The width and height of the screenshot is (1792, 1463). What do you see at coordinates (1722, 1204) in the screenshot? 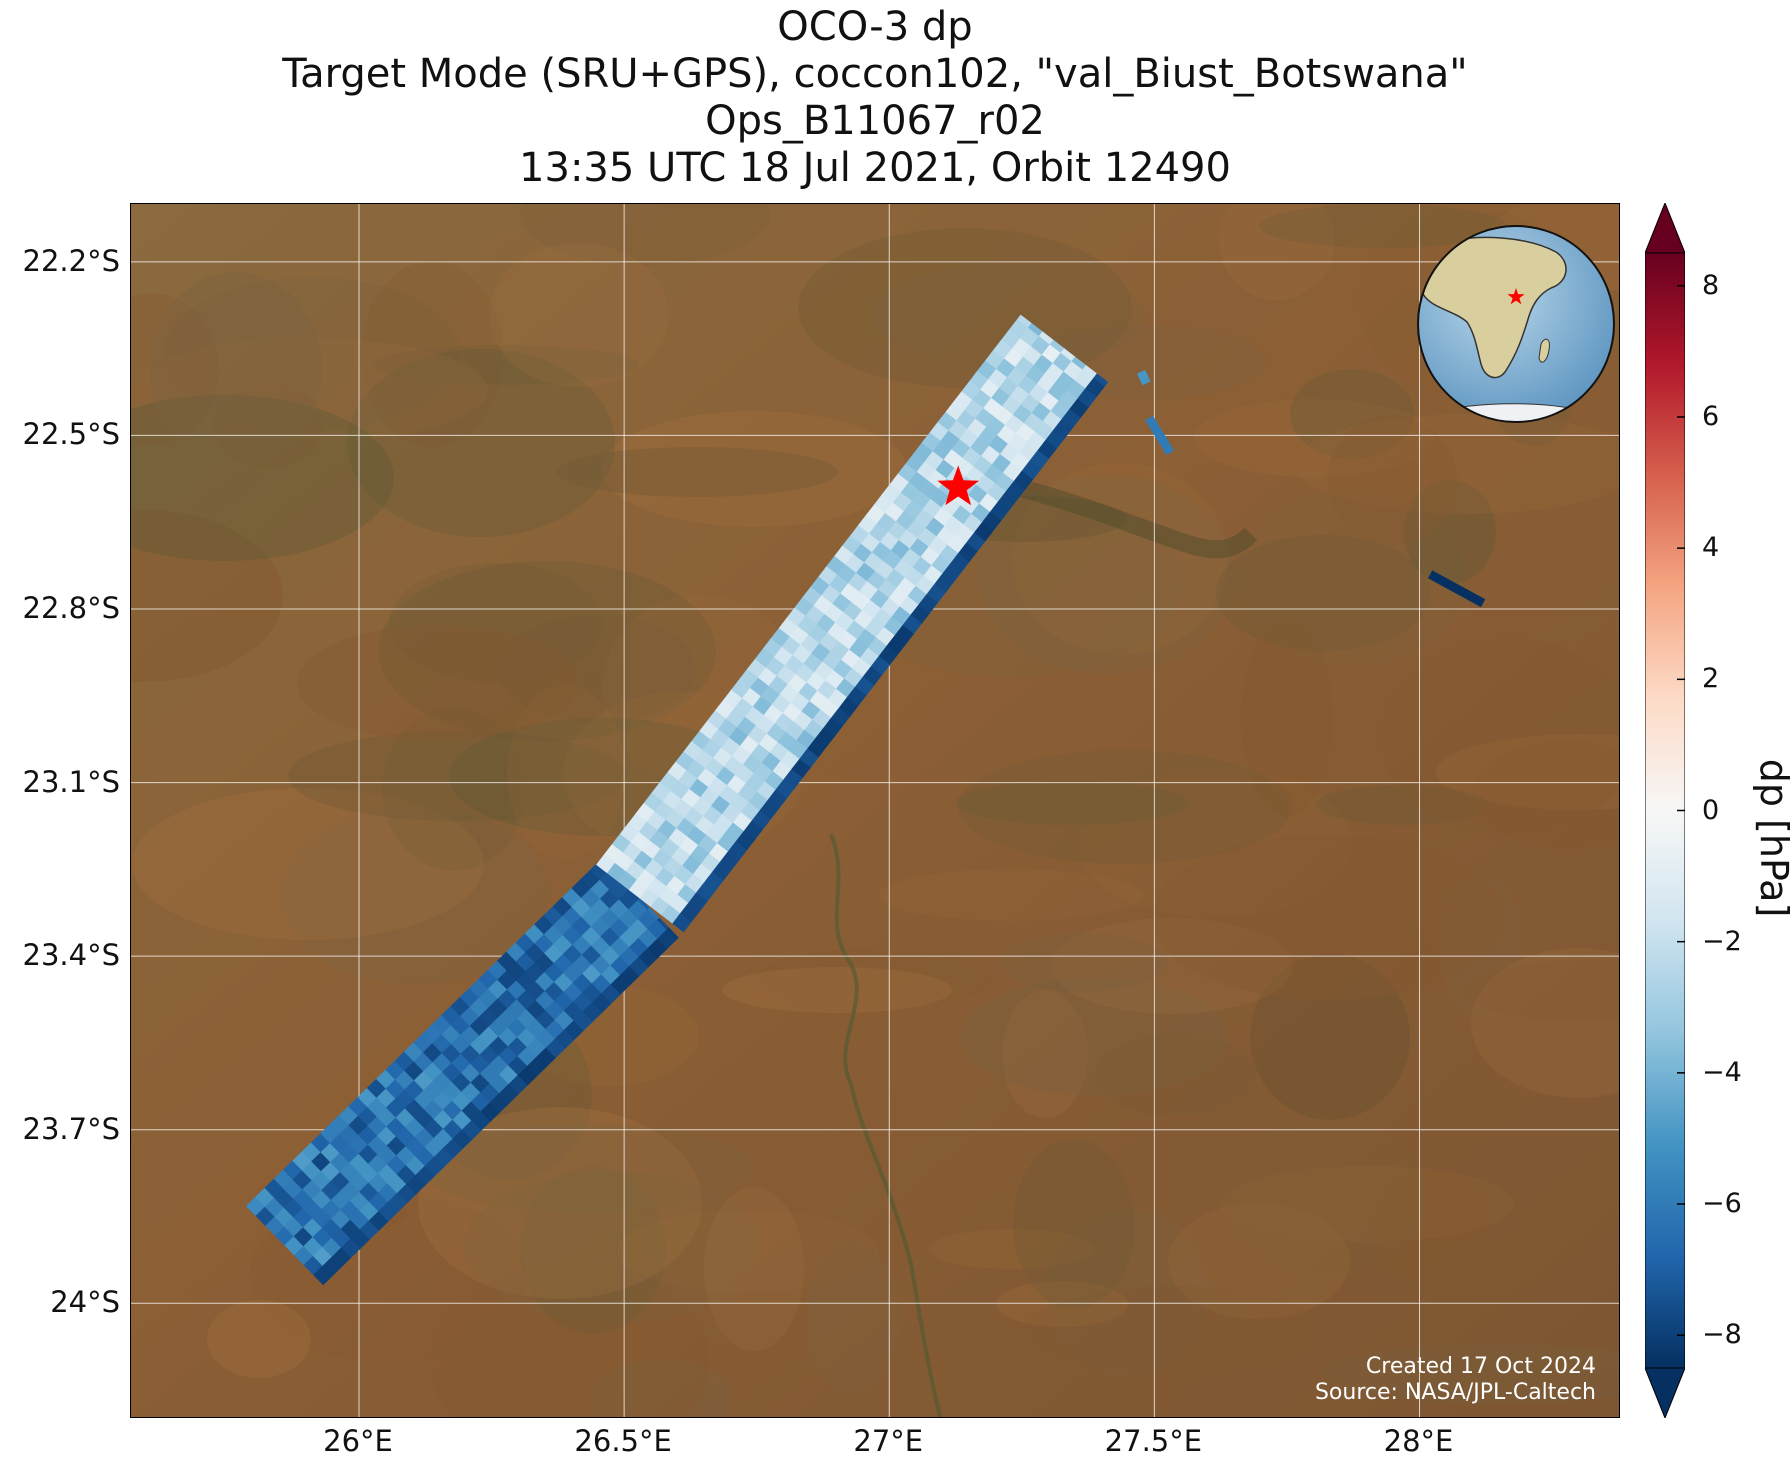
I see `colorbar-tick-label: −6` at bounding box center [1722, 1204].